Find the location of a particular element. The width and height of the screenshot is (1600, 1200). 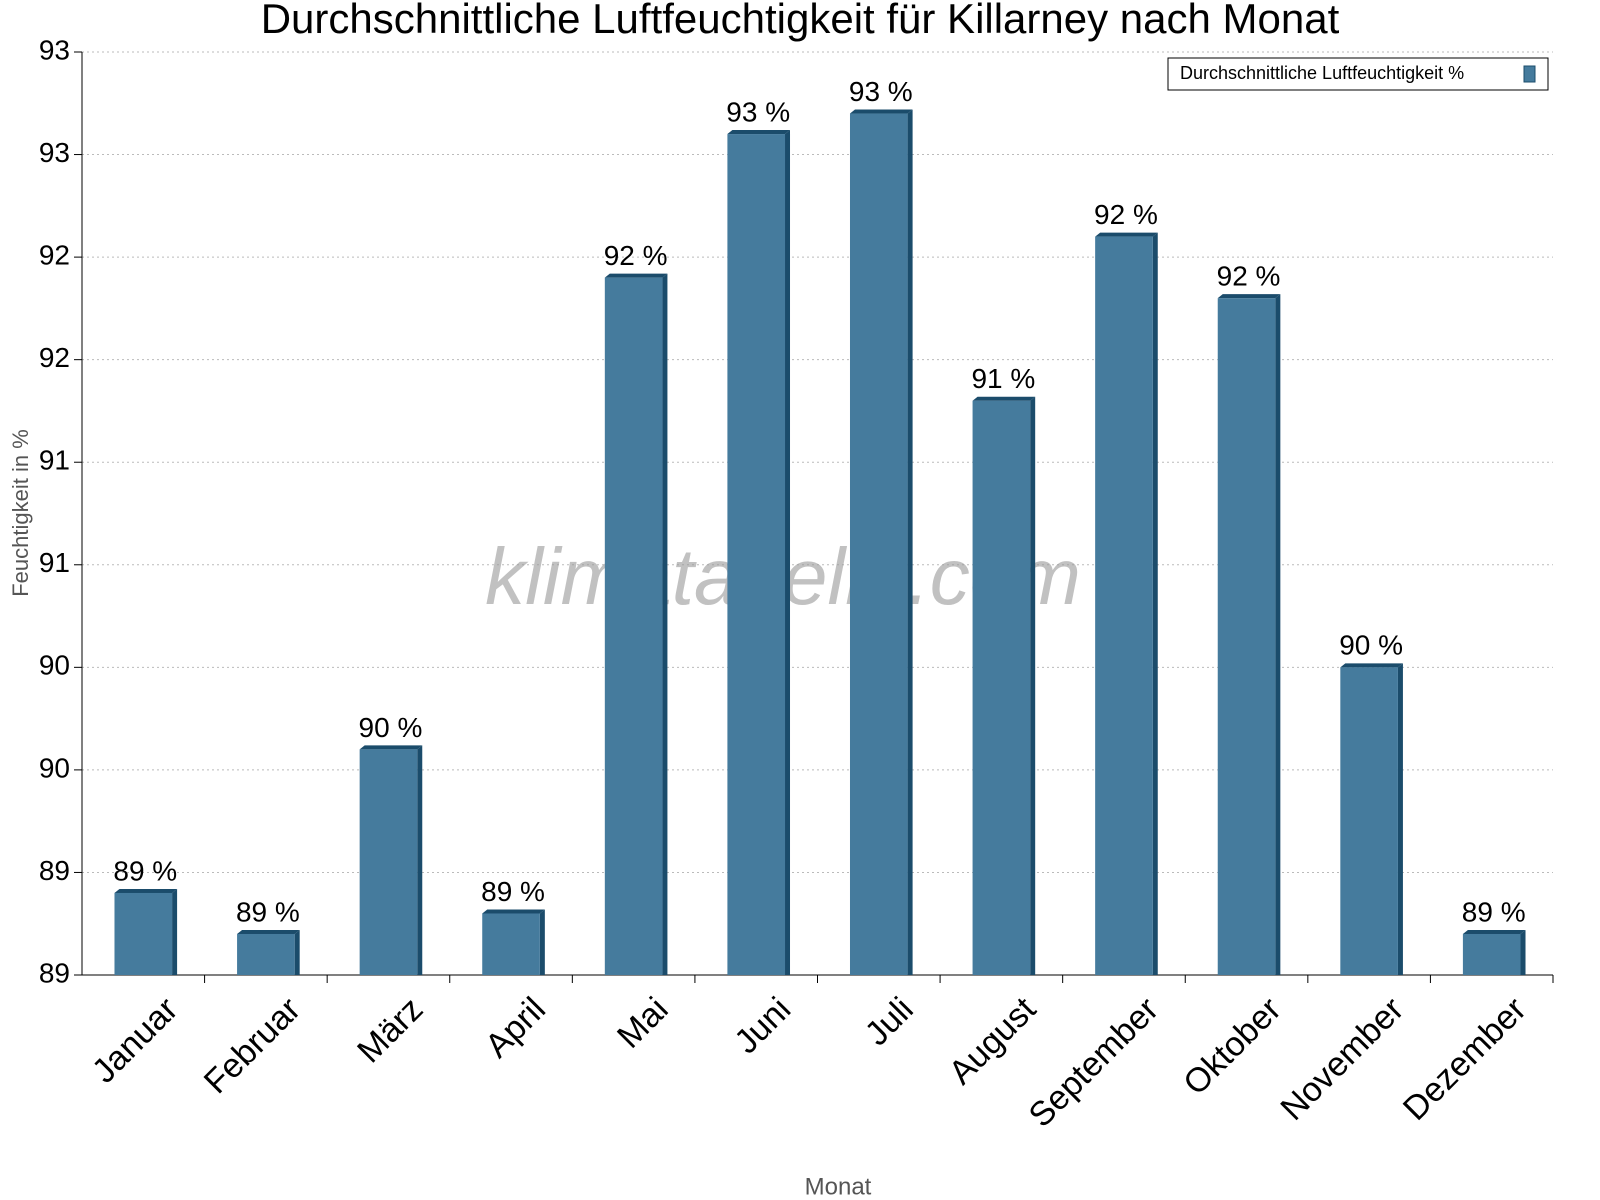

x-tick-label: Juli is located at coordinates (889, 1021).